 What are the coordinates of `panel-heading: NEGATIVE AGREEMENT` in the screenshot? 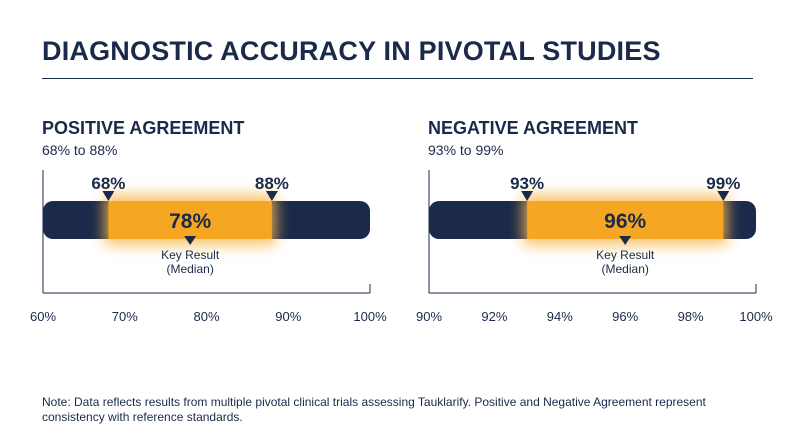 It's located at (533, 128).